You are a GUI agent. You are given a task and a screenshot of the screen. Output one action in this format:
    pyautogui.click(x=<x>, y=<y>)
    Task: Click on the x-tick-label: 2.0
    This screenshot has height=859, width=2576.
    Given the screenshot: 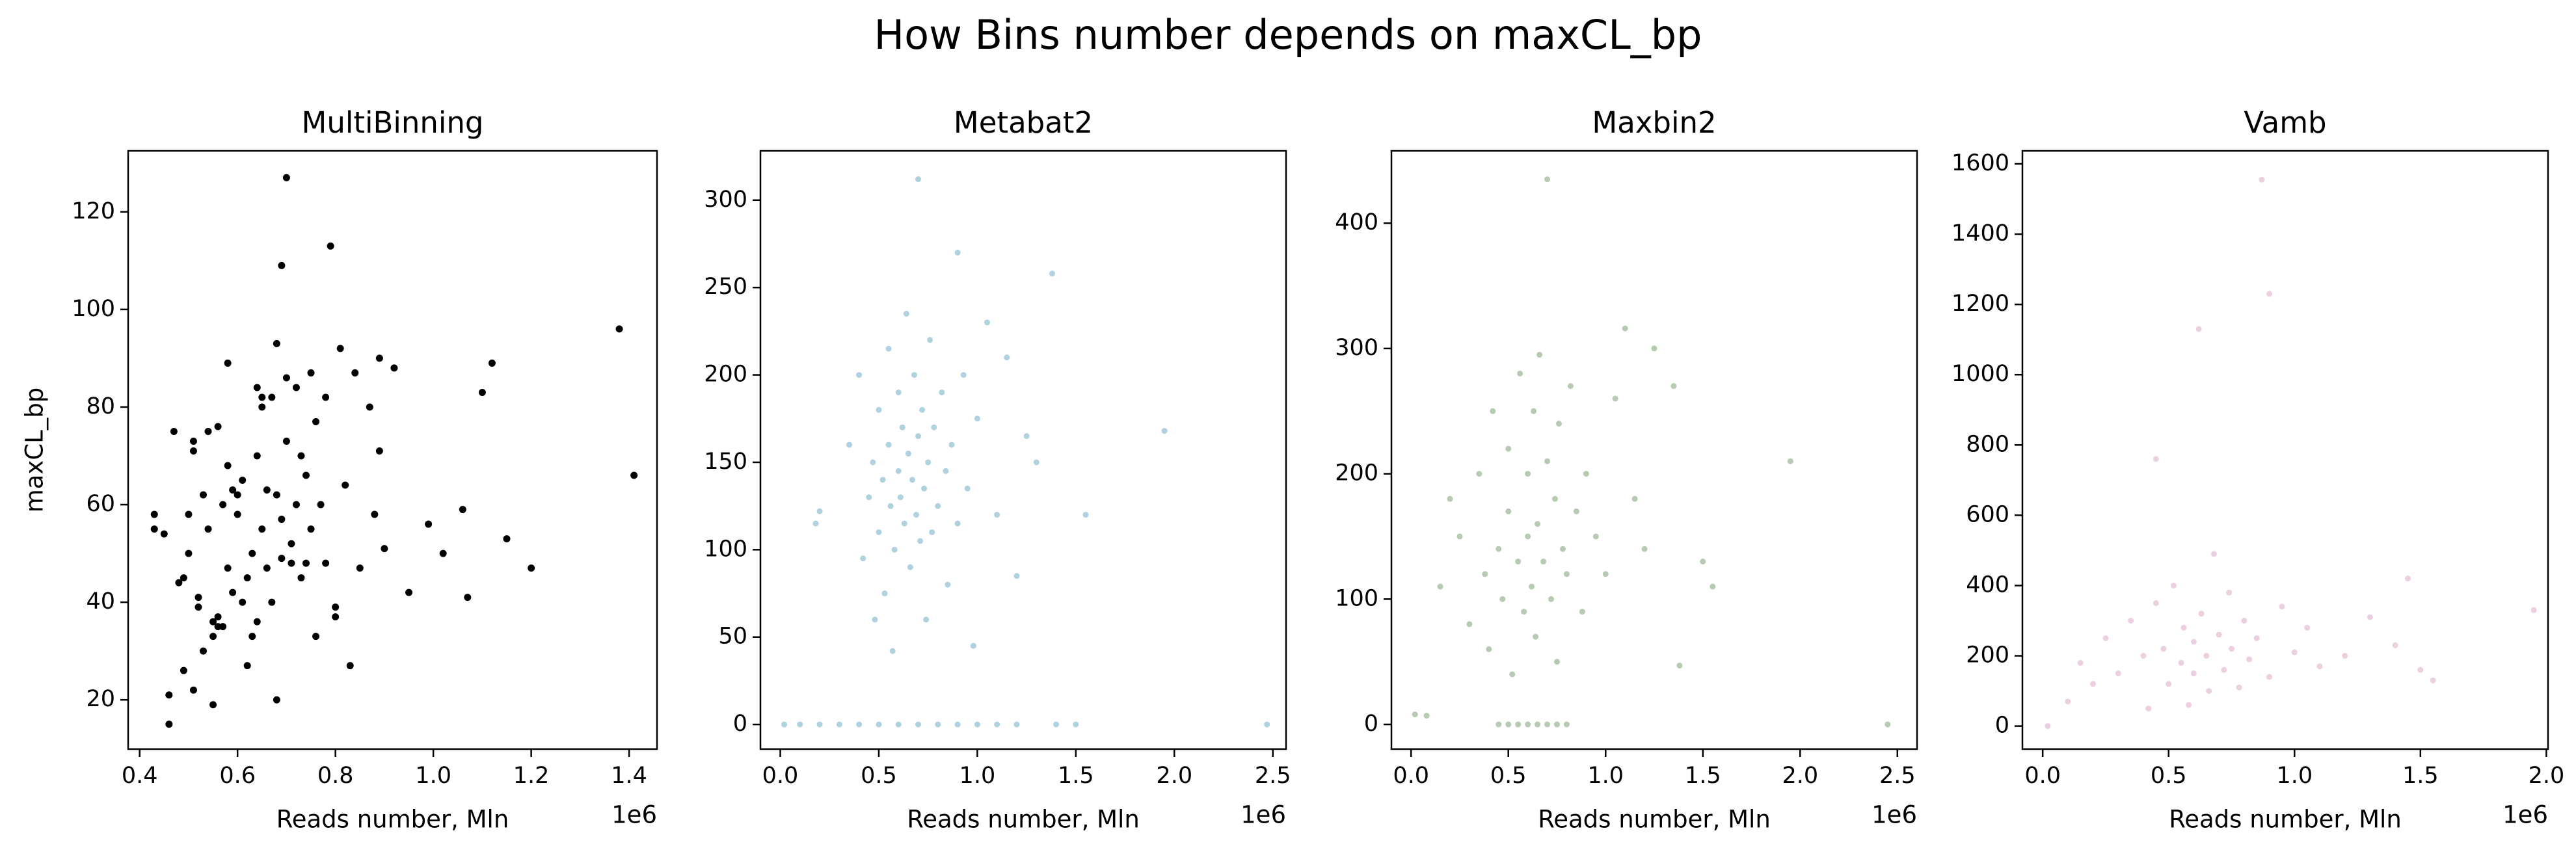 What is the action you would take?
    pyautogui.click(x=2547, y=776)
    